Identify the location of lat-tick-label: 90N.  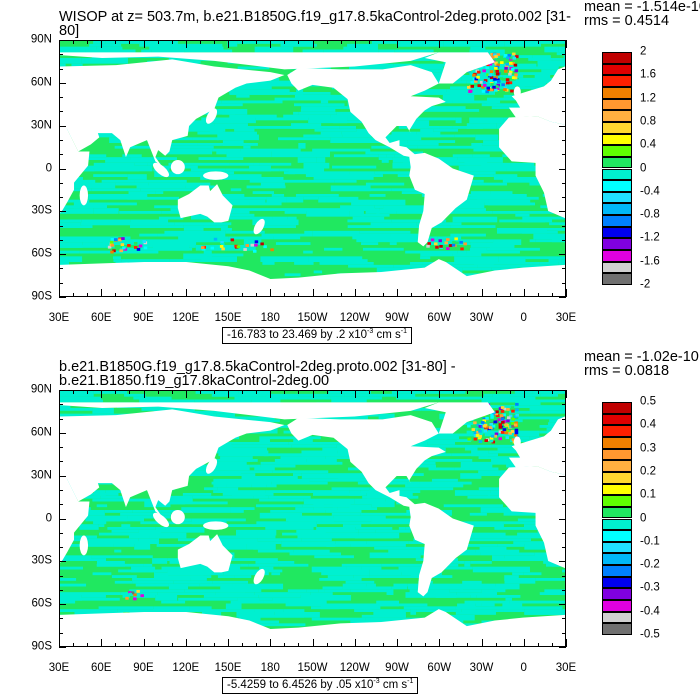
(41, 39).